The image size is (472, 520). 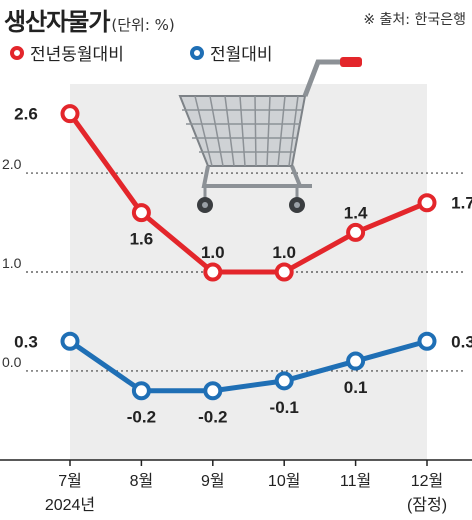 I want to click on data-label: 1.7, so click(x=461, y=203).